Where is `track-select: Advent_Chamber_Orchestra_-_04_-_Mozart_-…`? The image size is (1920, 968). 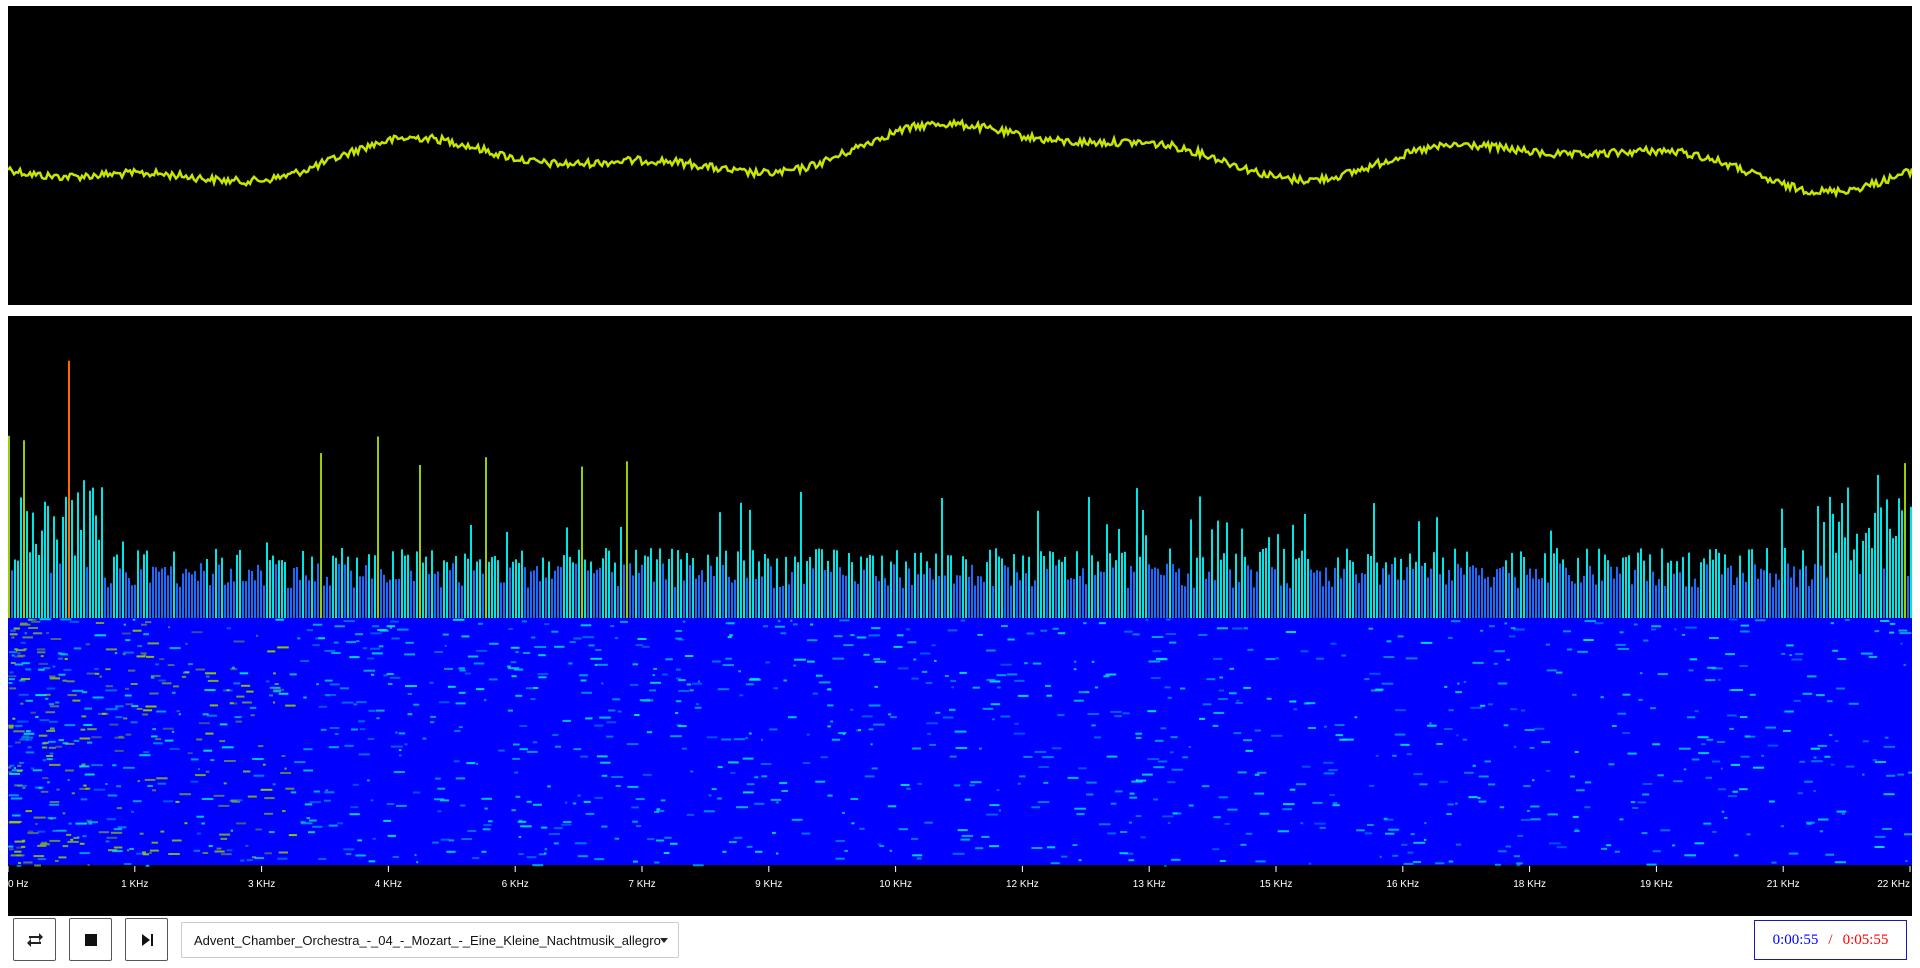 track-select: Advent_Chamber_Orchestra_-_04_-_Mozart_-… is located at coordinates (430, 940).